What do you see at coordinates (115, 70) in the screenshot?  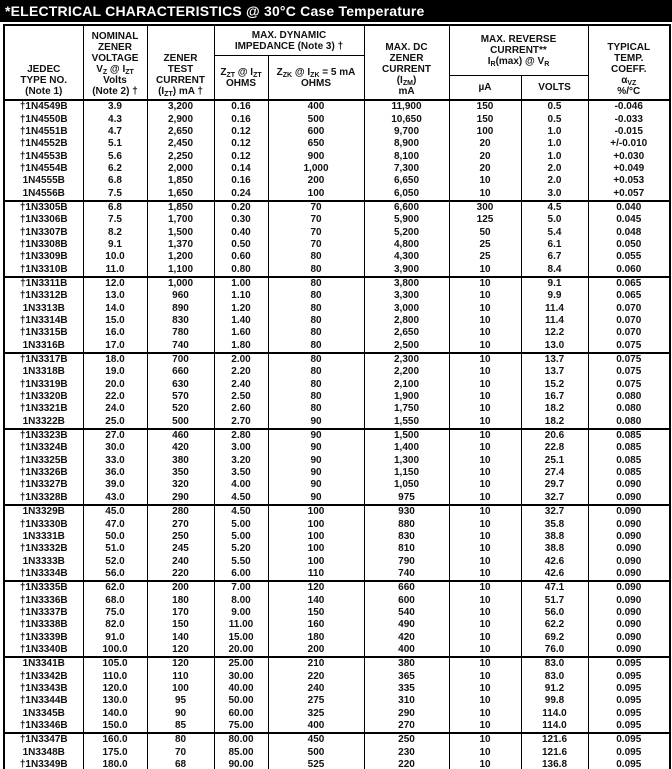 I see `header-line: VZ @ IZT` at bounding box center [115, 70].